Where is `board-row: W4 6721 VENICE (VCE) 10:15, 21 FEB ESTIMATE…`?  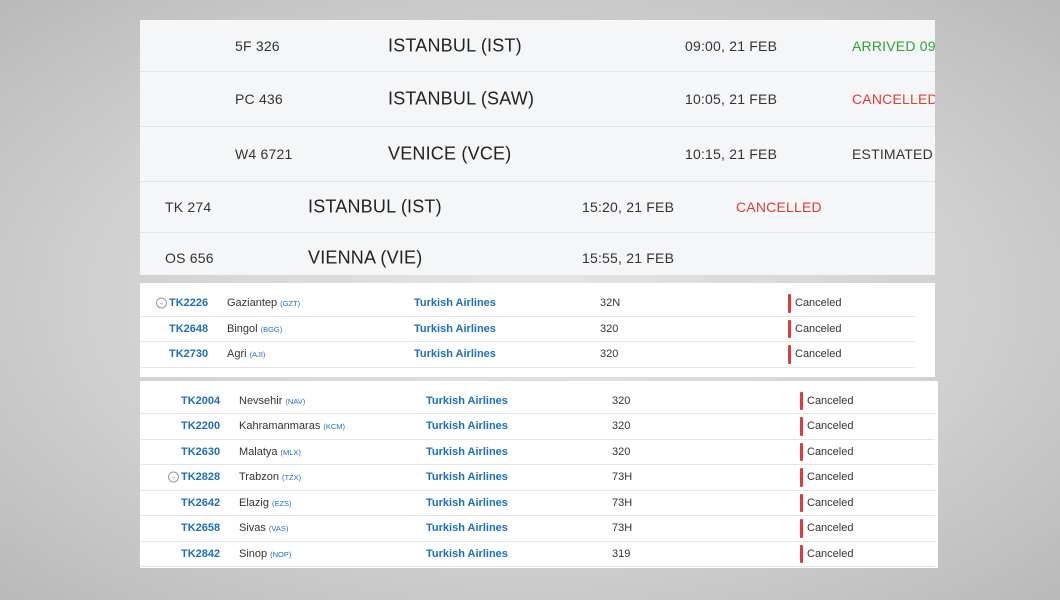
board-row: W4 6721 VENICE (VCE) 10:15, 21 FEB ESTIMATE… is located at coordinates (537, 154).